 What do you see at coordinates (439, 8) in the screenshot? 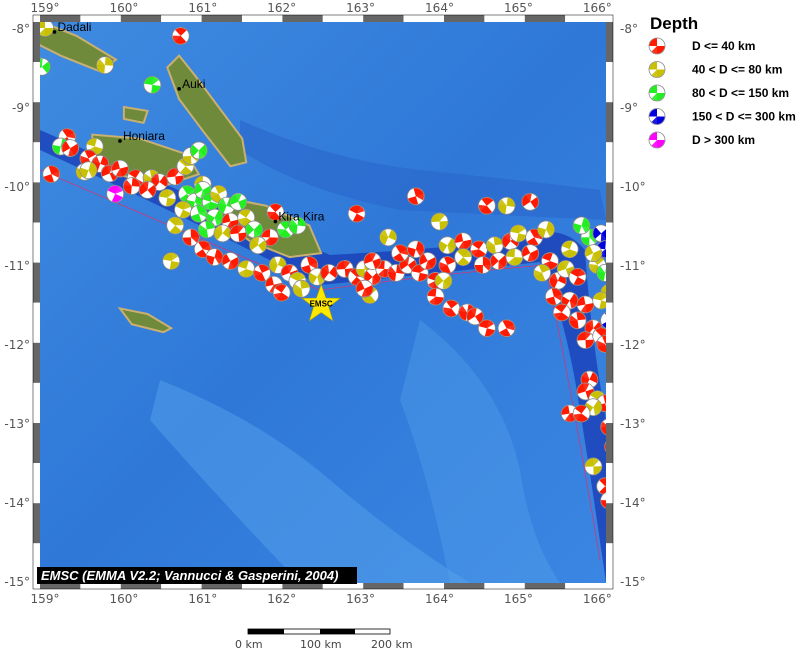
I see `lon-tick-label: 164°` at bounding box center [439, 8].